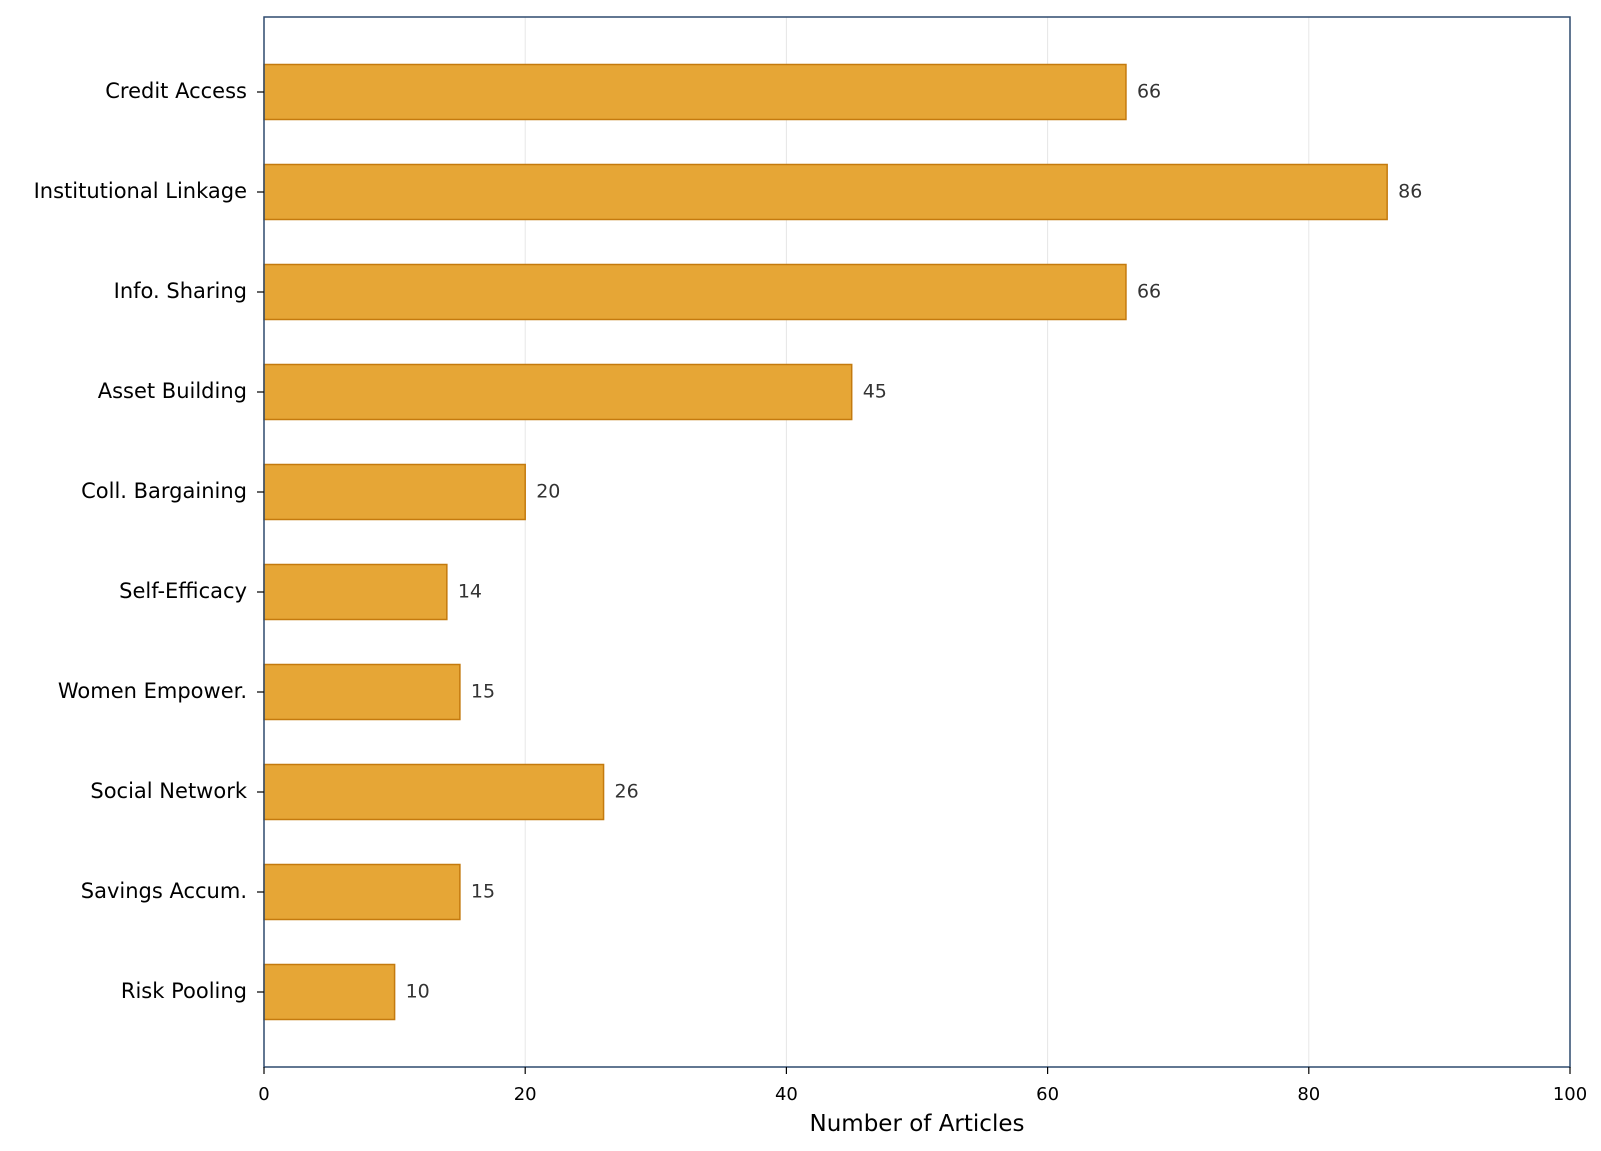 This screenshot has width=1601, height=1151. What do you see at coordinates (164, 491) in the screenshot?
I see `y-tick-label: Coll. Bargaining` at bounding box center [164, 491].